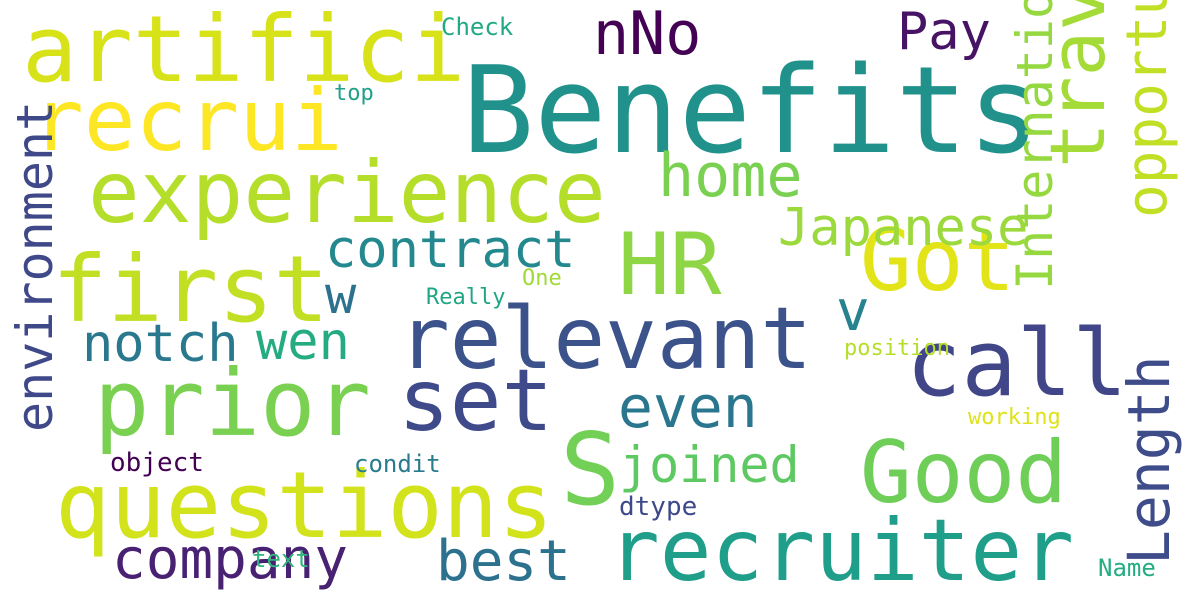 Image resolution: width=1200 pixels, height=600 pixels. What do you see at coordinates (751, 111) in the screenshot?
I see `word-benefits: Benefits` at bounding box center [751, 111].